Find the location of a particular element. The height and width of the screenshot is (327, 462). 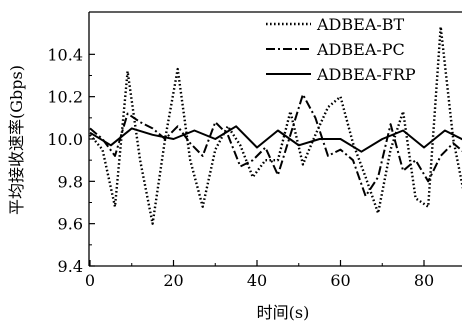

series-line-adbea-frp is located at coordinates (275, 139).